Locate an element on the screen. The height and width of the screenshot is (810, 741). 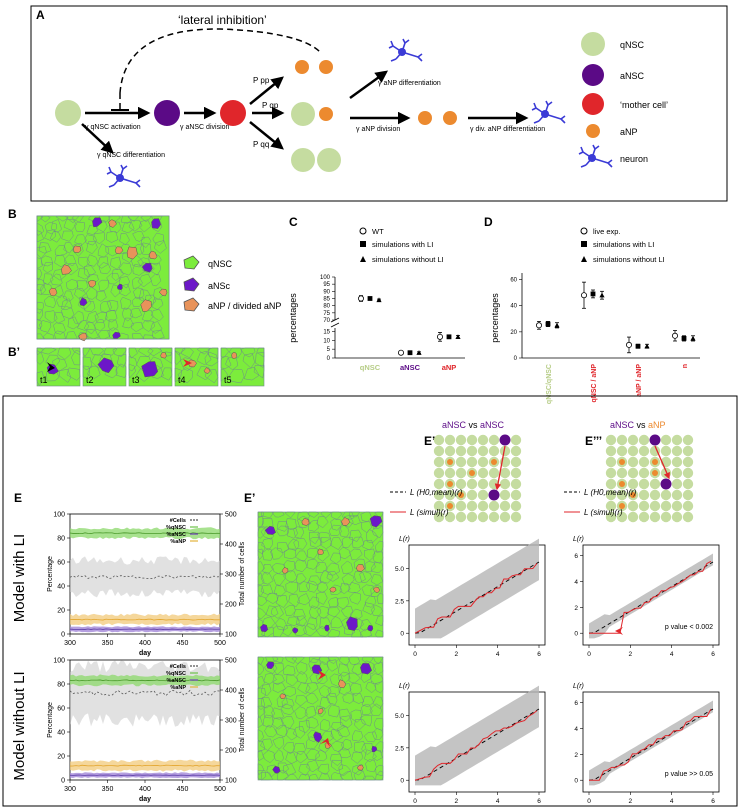
legend-label: %qNSC is located at coordinates (176, 674).